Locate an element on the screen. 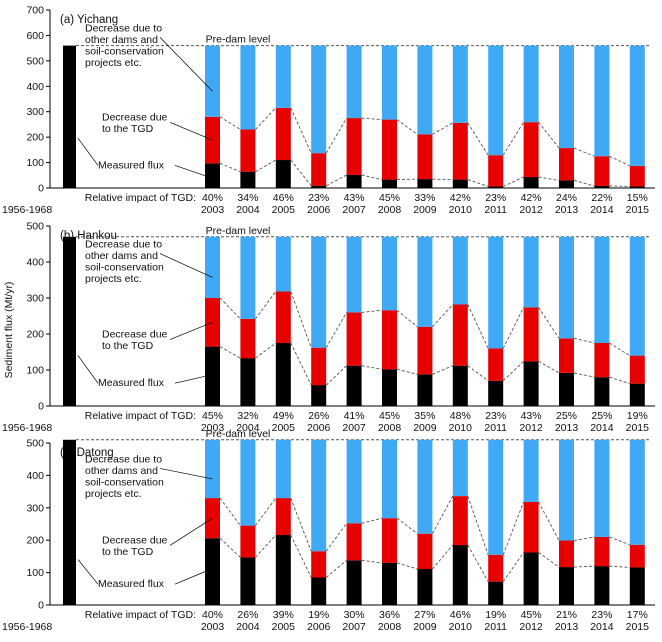 Image resolution: width=662 pixels, height=642 pixels. baseline-bar is located at coordinates (69, 116).